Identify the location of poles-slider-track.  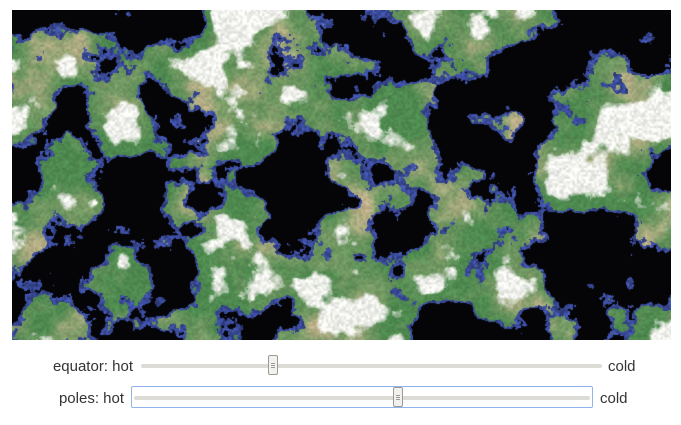
(362, 398).